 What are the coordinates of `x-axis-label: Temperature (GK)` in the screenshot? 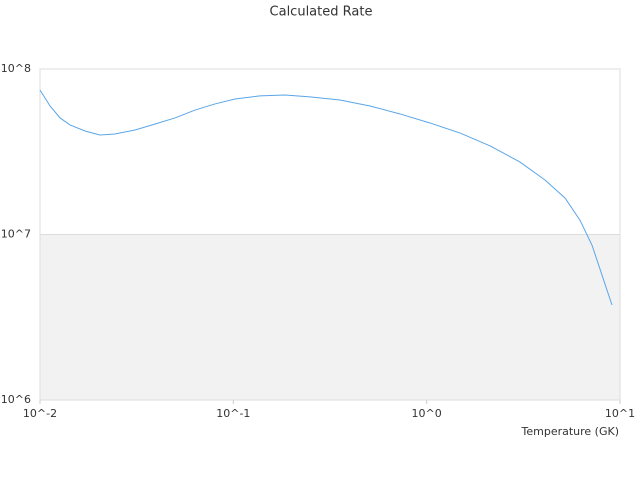 It's located at (570, 431).